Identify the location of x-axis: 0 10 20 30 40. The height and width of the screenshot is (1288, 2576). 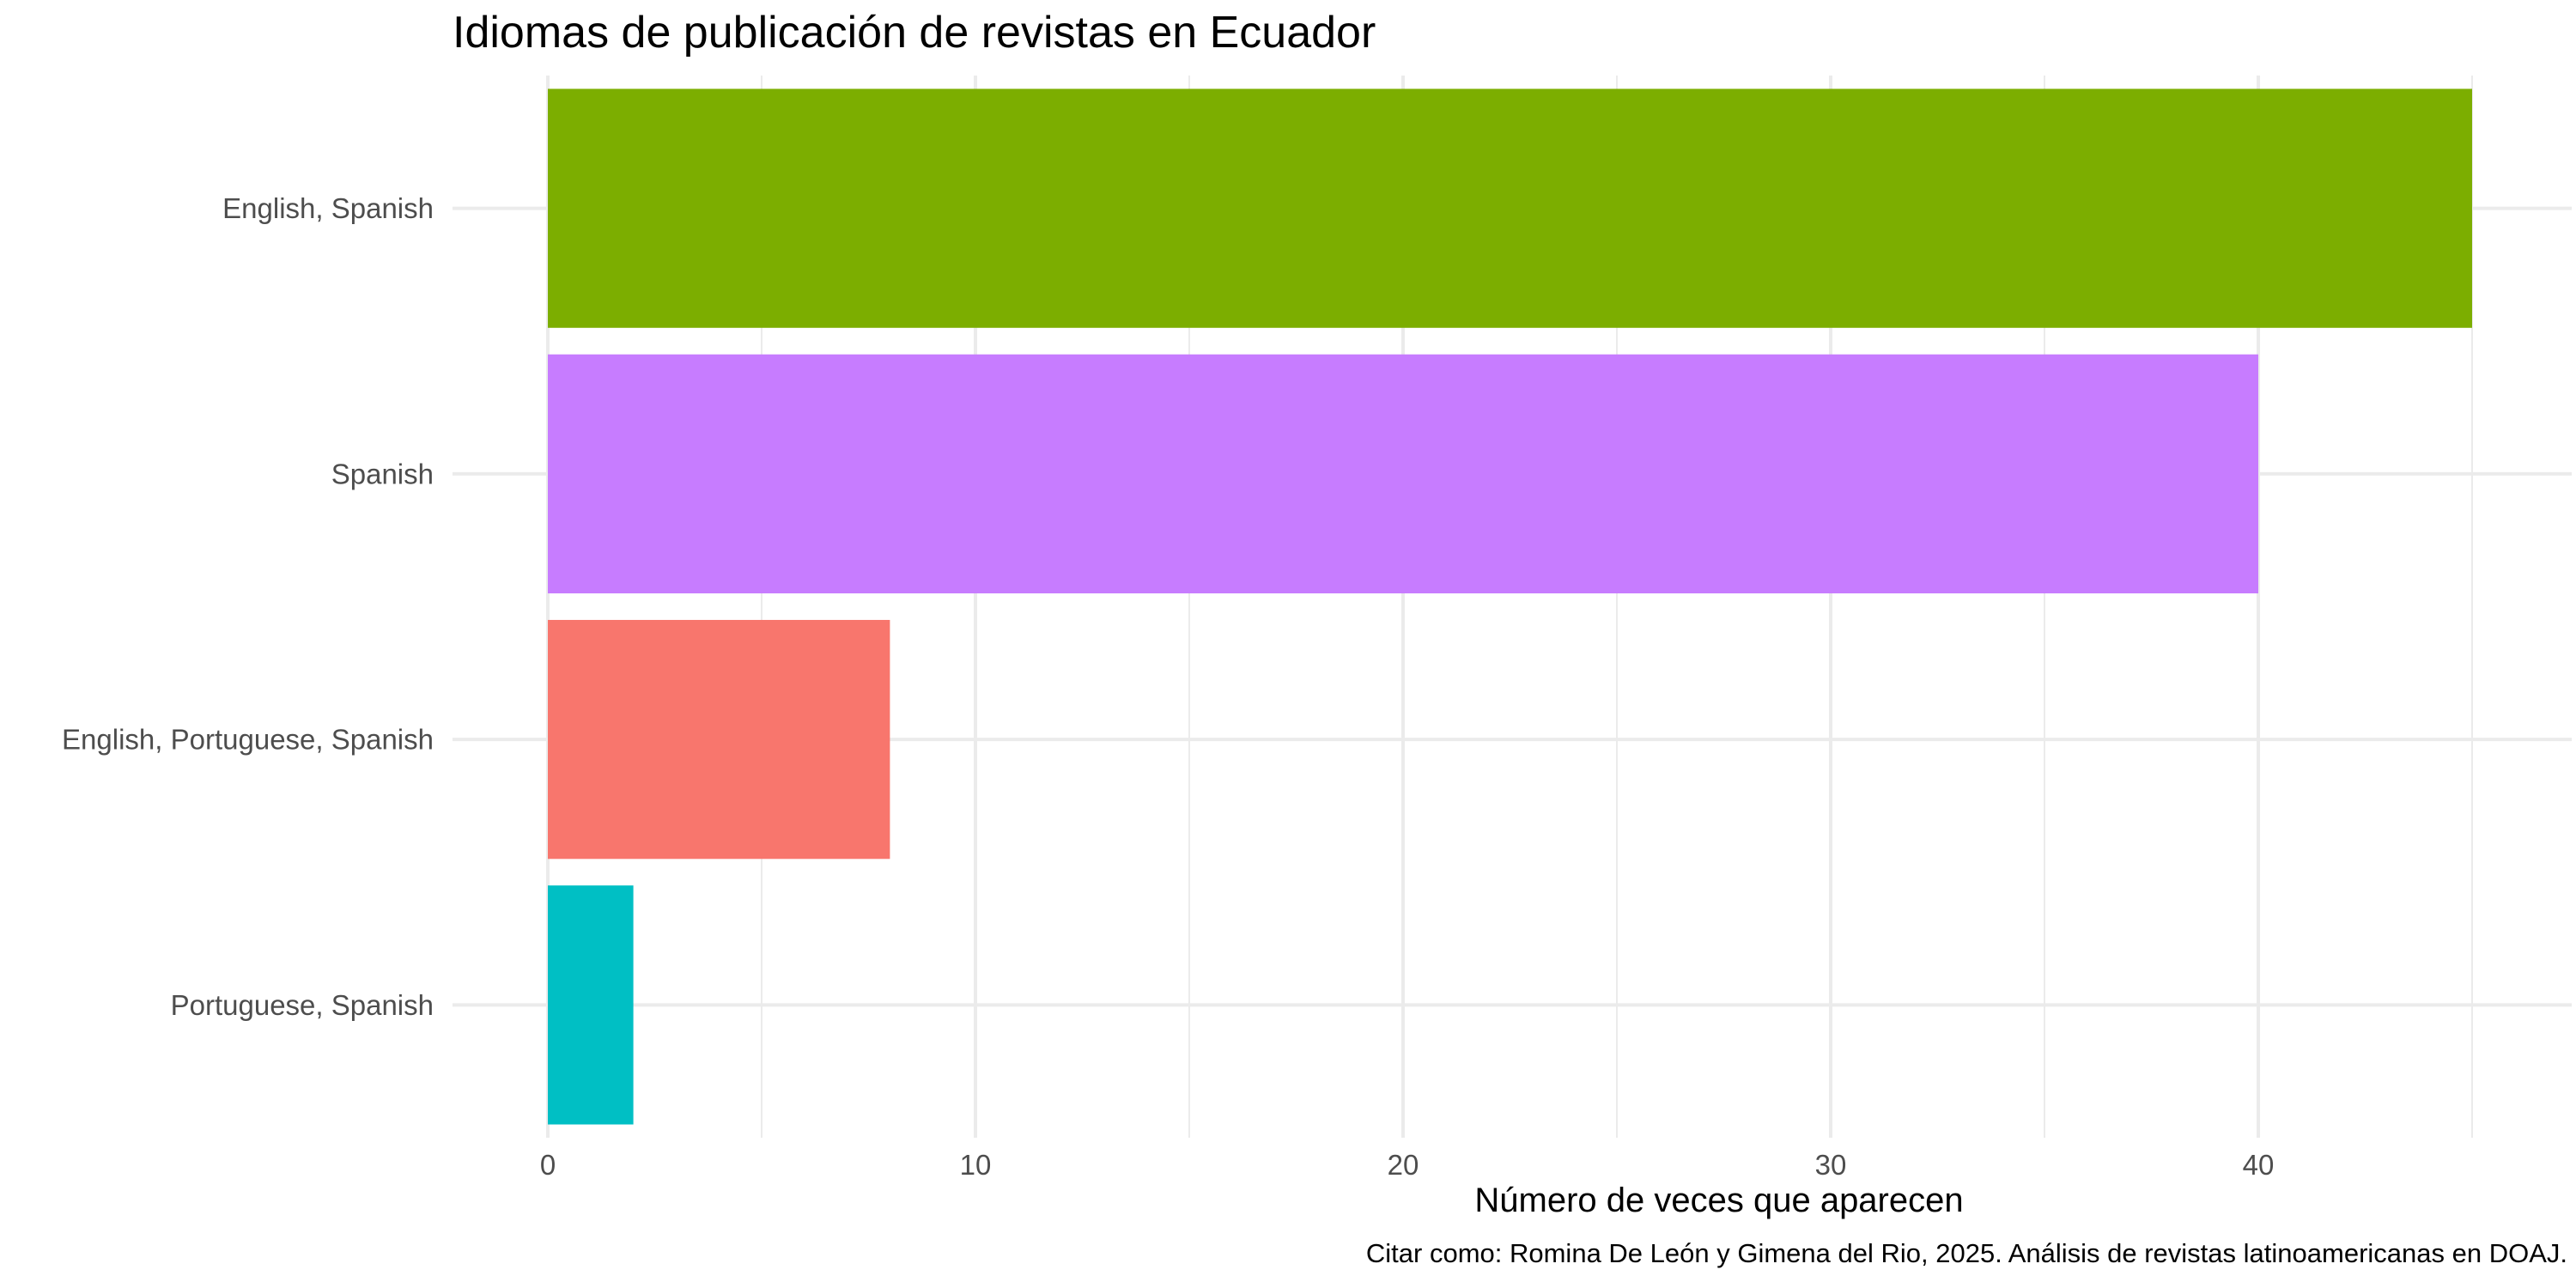
(1407, 1165).